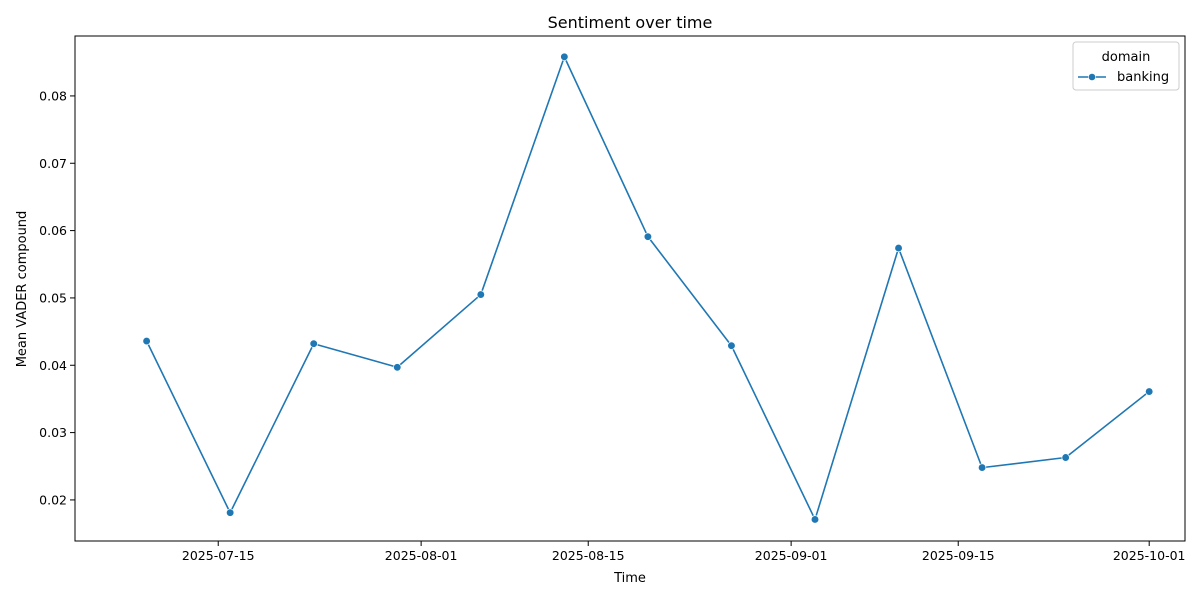 This screenshot has height=600, width=1200. Describe the element at coordinates (1092, 77) in the screenshot. I see `legend-marker-banking` at that location.